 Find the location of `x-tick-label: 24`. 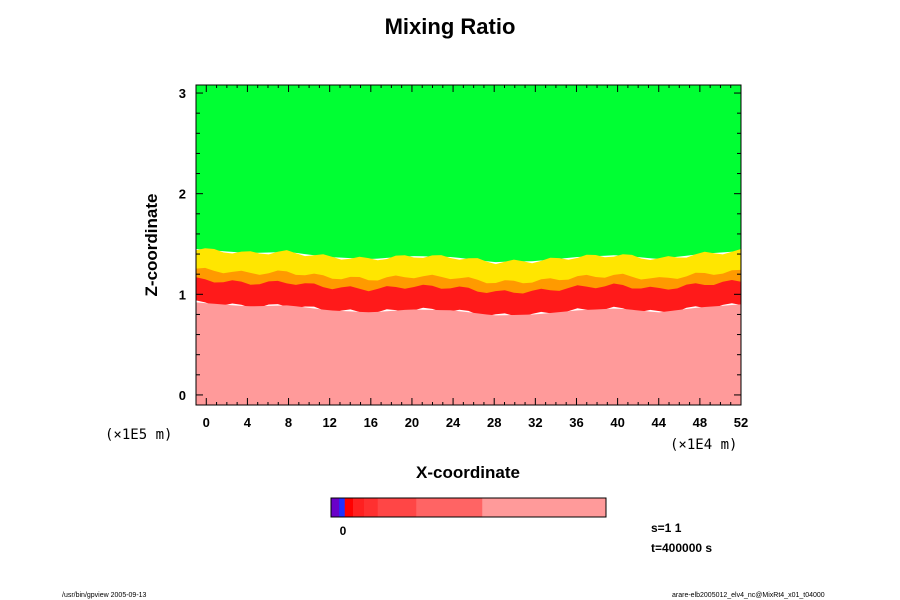

x-tick-label: 24 is located at coordinates (453, 422).